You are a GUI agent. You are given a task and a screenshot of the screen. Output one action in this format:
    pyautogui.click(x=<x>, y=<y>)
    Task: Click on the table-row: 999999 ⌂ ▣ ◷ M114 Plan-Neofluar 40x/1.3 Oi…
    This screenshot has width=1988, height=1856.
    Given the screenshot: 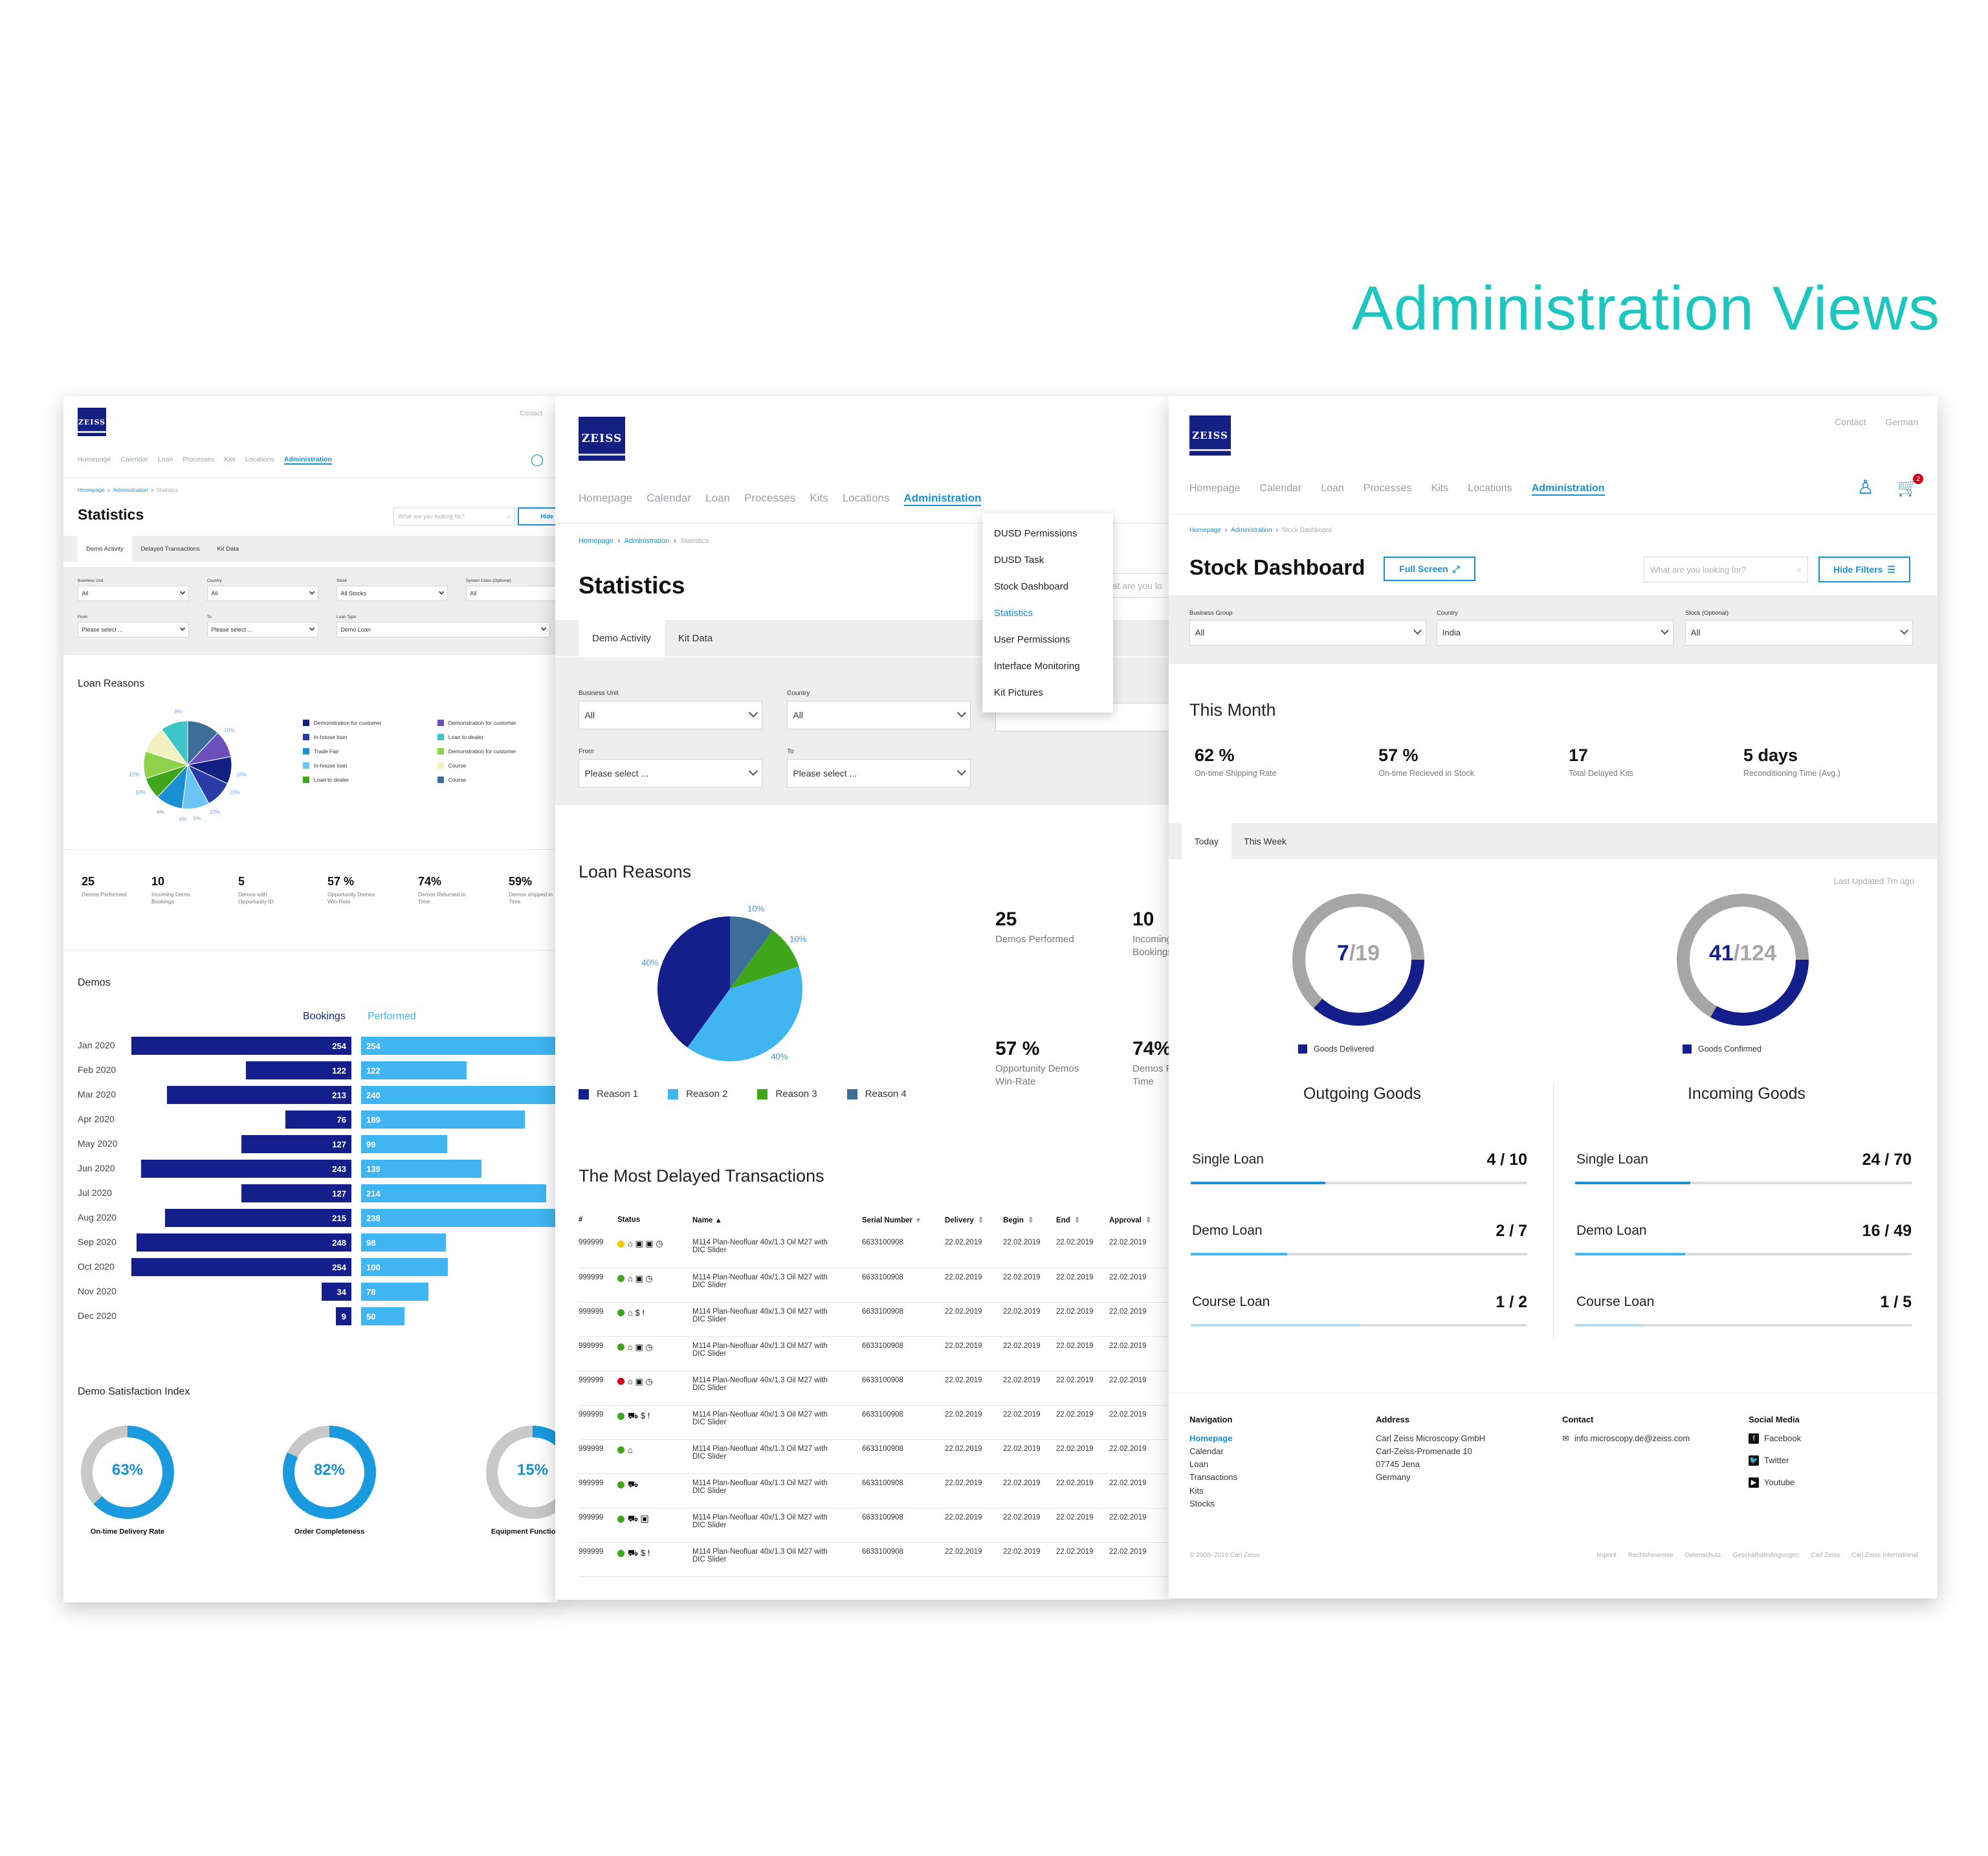 What is the action you would take?
    pyautogui.click(x=873, y=1353)
    